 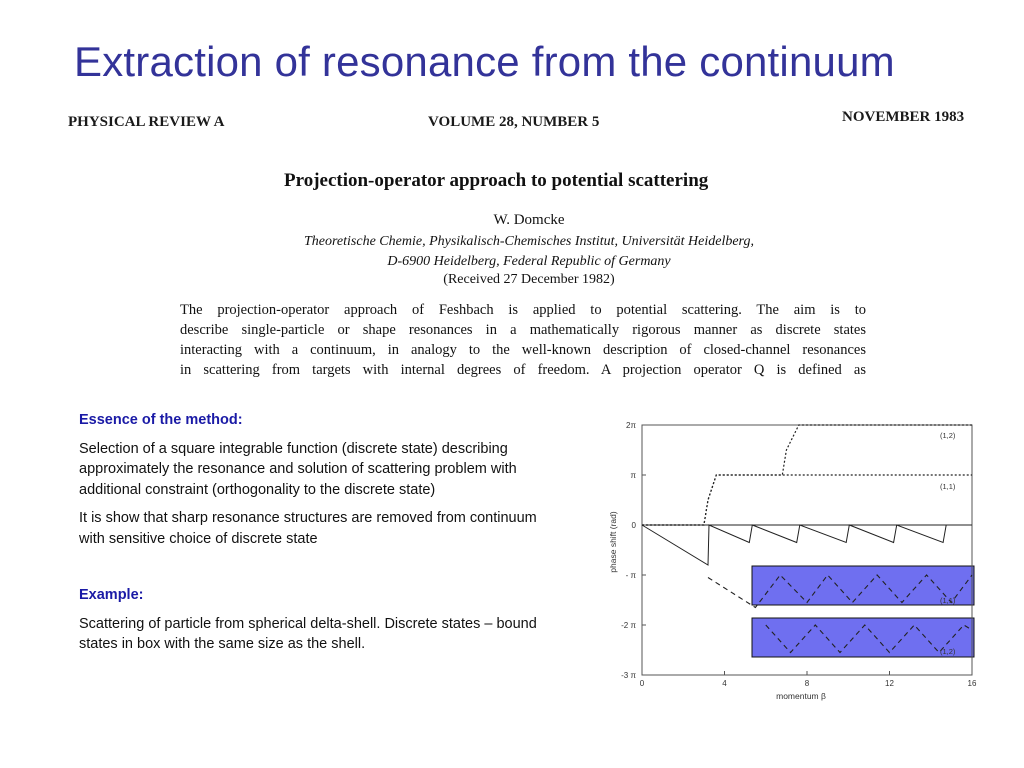 I want to click on x-tick-label: 4, so click(x=724, y=683).